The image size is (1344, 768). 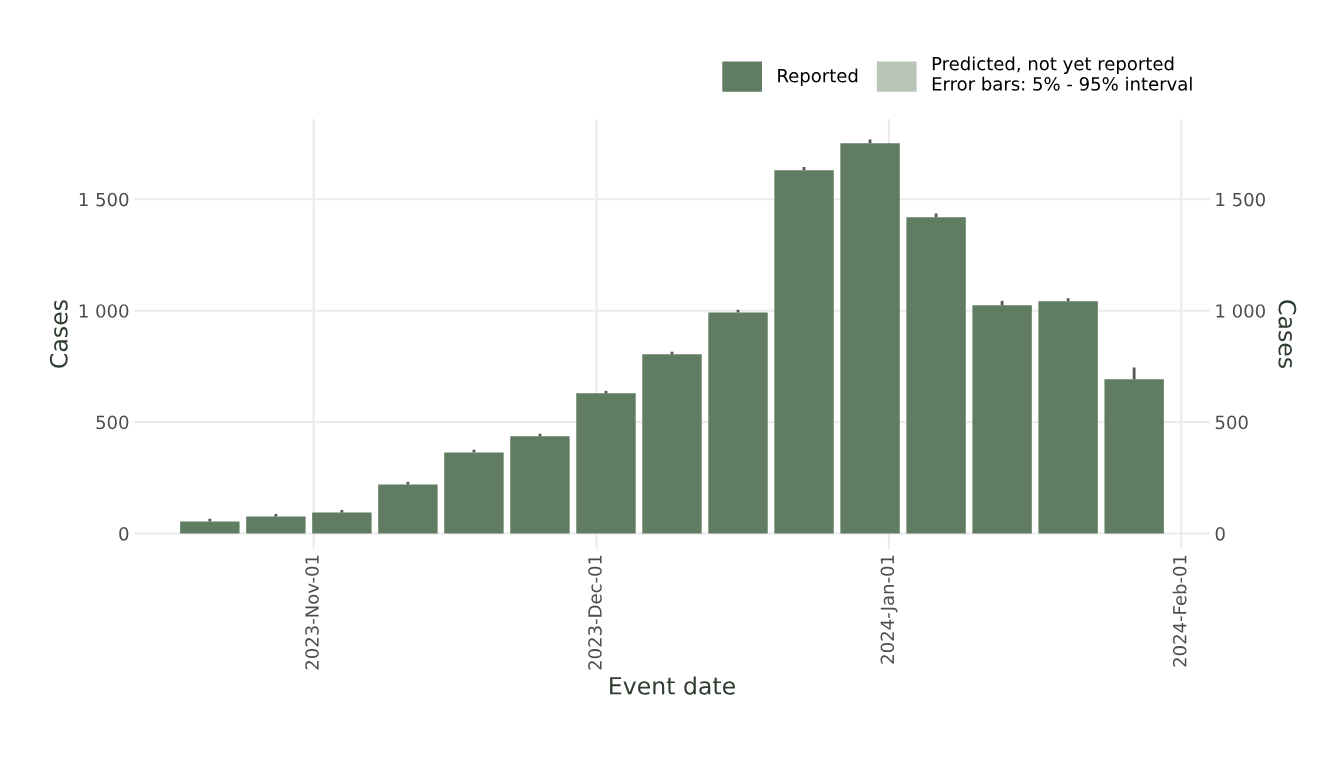 I want to click on legend-label: Reported, so click(x=818, y=77).